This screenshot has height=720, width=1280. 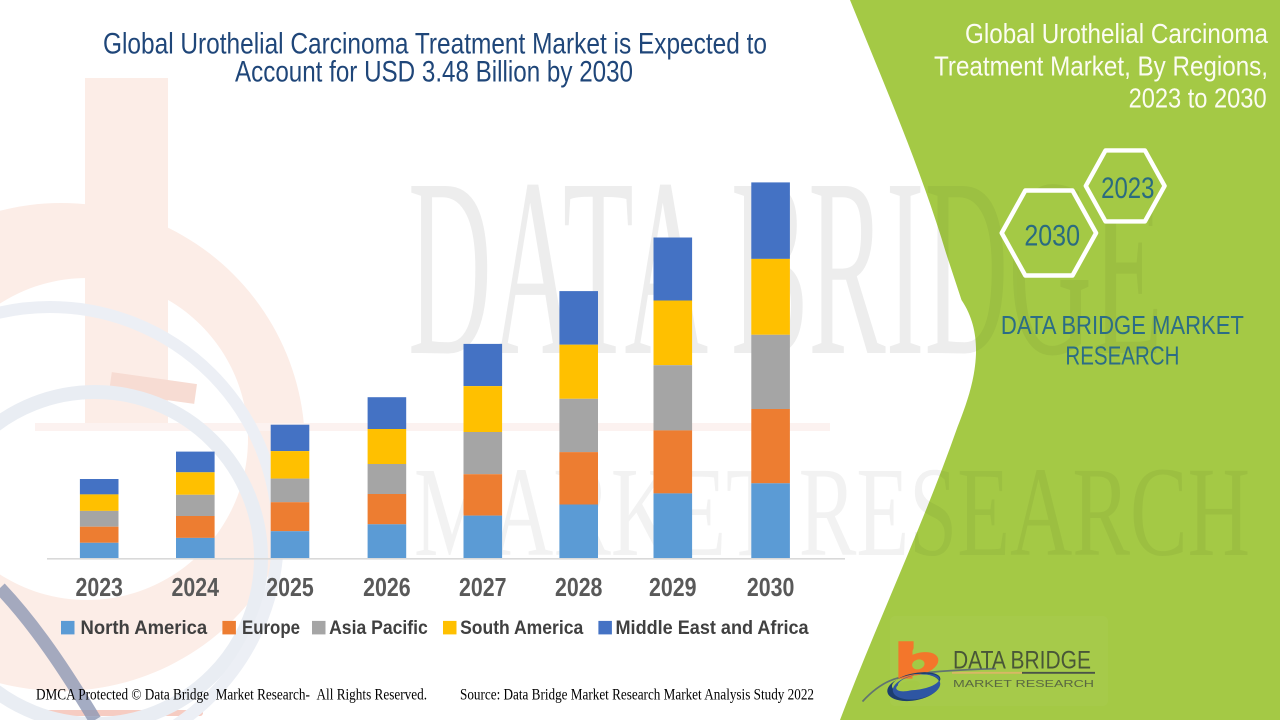 What do you see at coordinates (712, 628) in the screenshot?
I see `svg-text: Middle East and Africa` at bounding box center [712, 628].